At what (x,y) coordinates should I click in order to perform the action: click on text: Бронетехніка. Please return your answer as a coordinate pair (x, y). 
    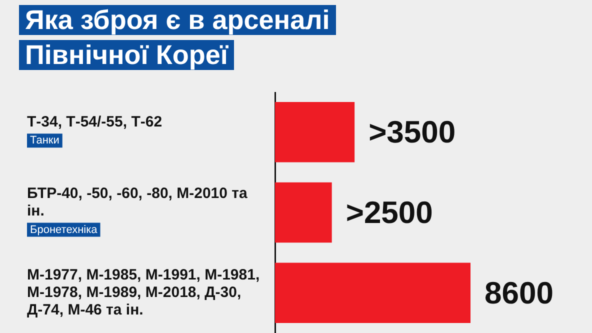
    Looking at the image, I should click on (64, 230).